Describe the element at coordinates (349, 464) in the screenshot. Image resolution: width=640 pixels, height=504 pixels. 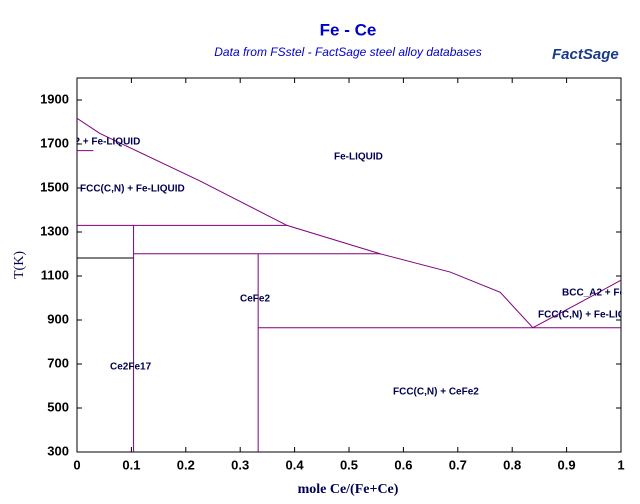
I see `x-tick-label: 0.5` at that location.